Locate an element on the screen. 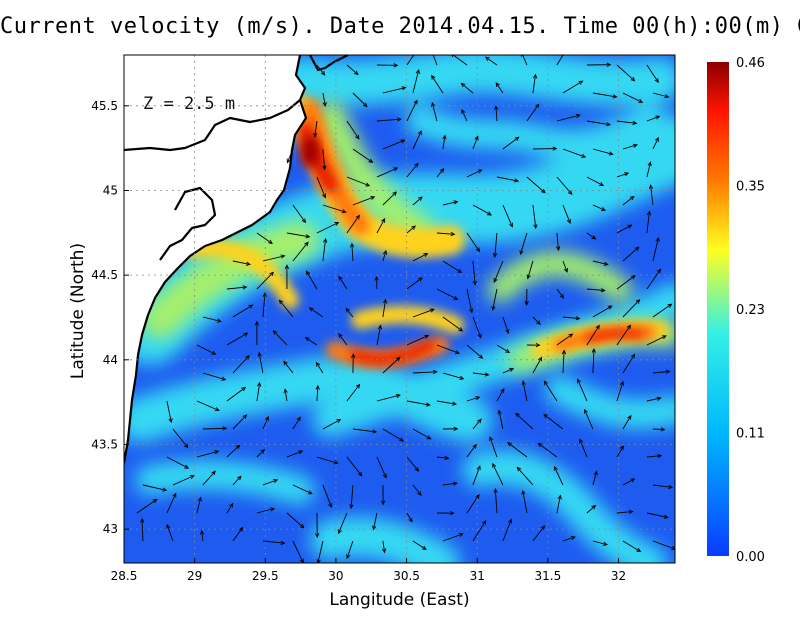 The image size is (800, 618). colorbar-tick-label: 0.46 is located at coordinates (750, 63).